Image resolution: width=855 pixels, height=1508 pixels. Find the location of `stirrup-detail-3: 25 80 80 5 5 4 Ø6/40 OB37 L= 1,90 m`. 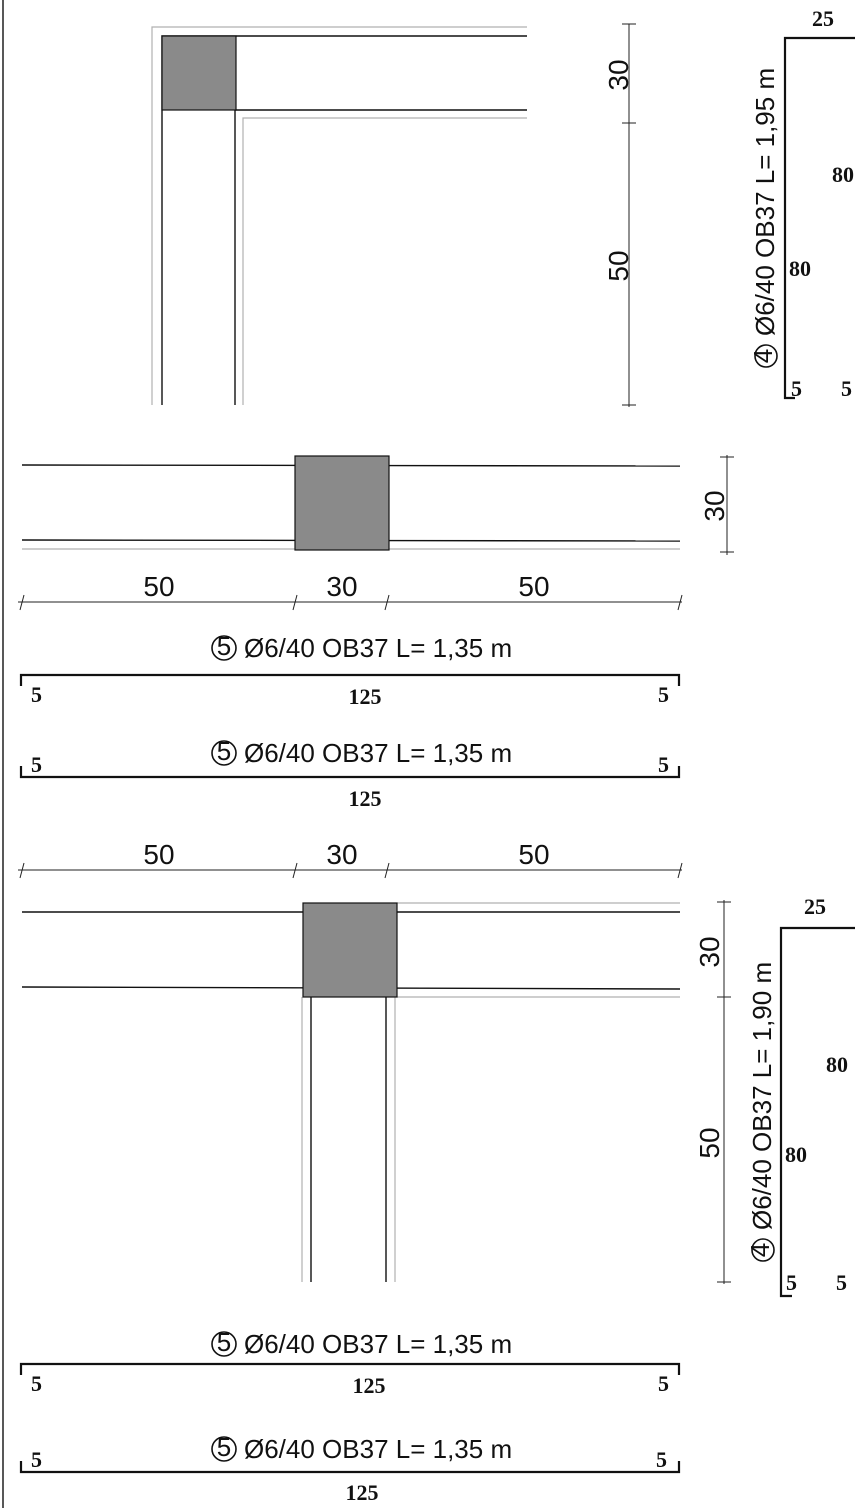

stirrup-detail-3: 25 80 80 5 5 4 Ø6/40 OB37 L= 1,90 m is located at coordinates (800, 1096).